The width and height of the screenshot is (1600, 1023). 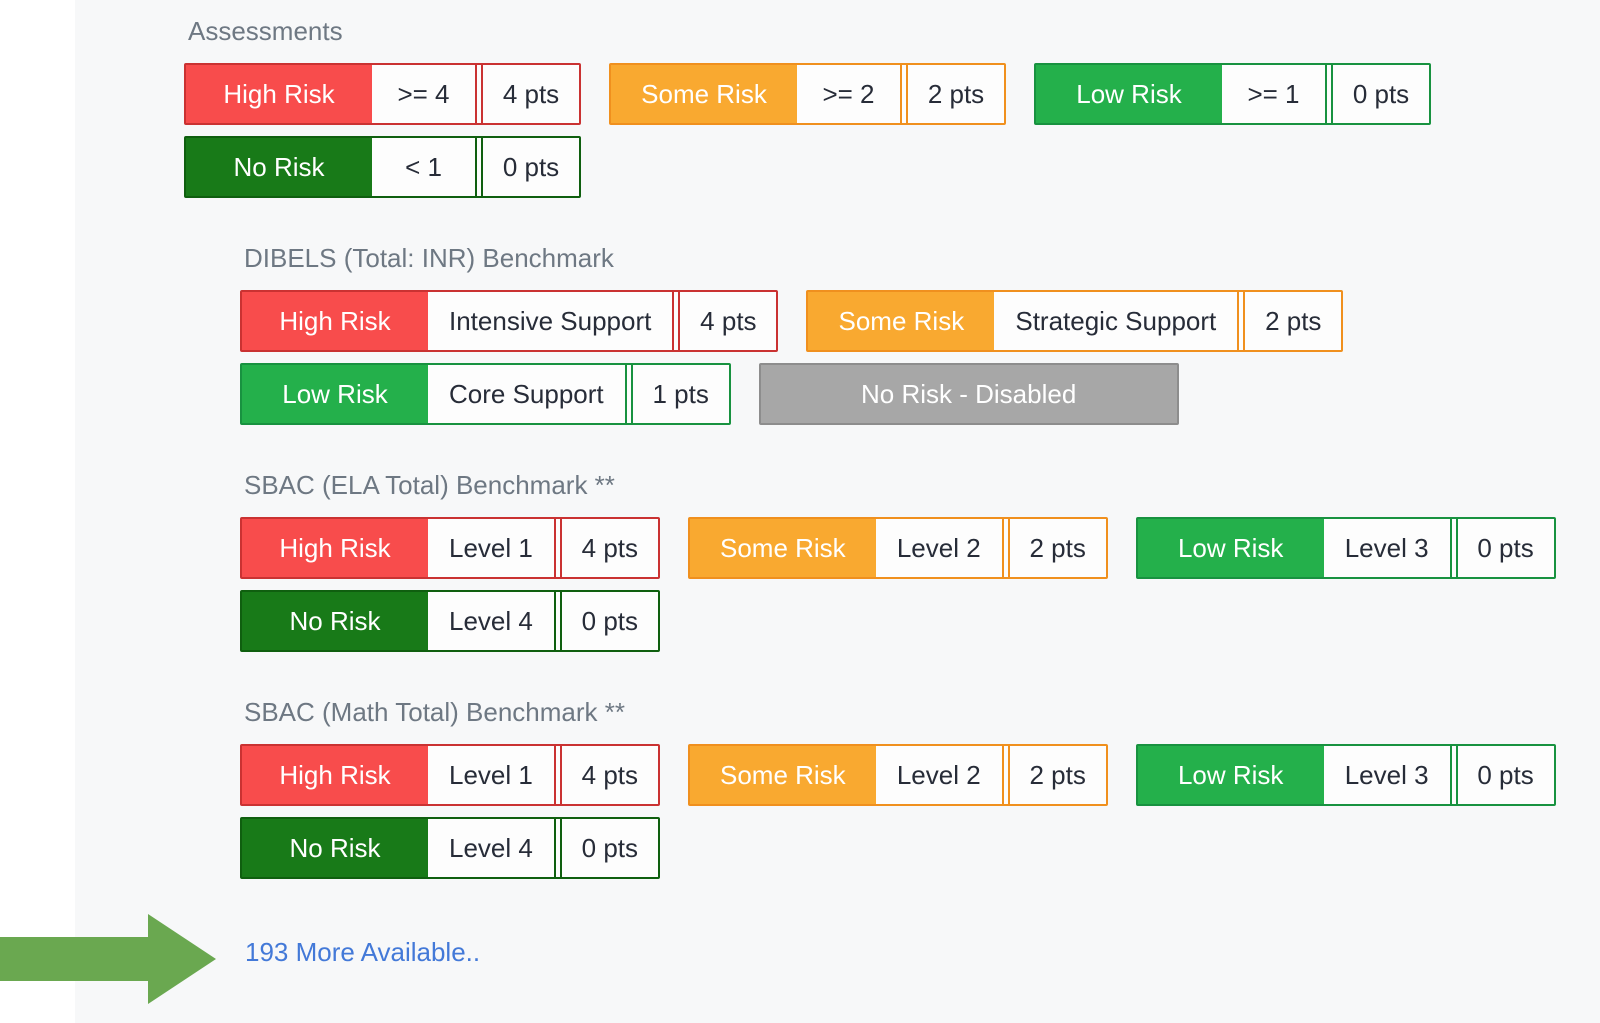 I want to click on risk-badge-high-risk: High Risk >= 4 4 pts, so click(x=382, y=94).